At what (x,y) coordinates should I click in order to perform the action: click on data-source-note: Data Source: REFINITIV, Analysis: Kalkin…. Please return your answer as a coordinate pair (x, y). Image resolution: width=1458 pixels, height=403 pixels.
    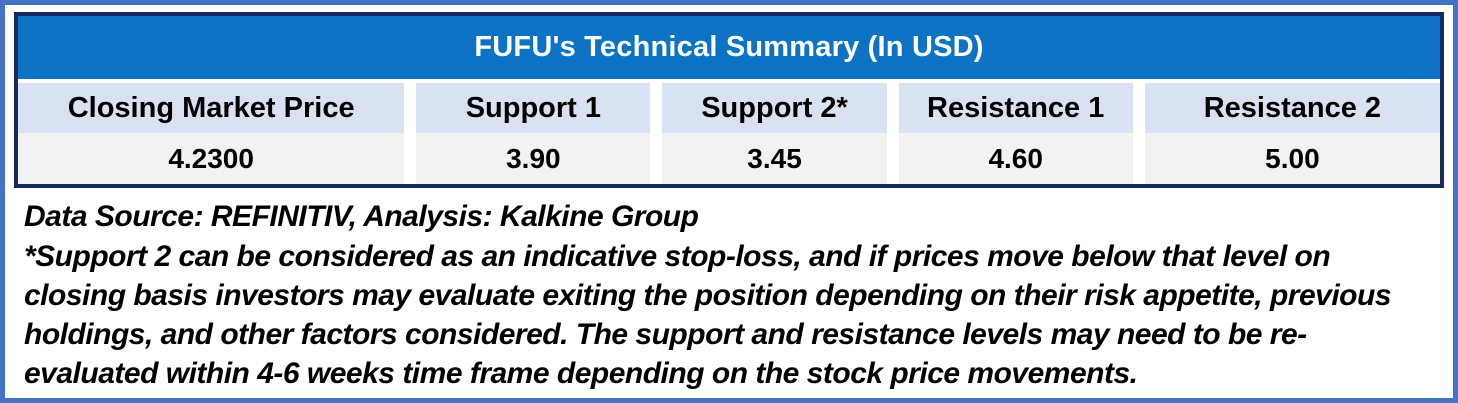
    Looking at the image, I should click on (361, 216).